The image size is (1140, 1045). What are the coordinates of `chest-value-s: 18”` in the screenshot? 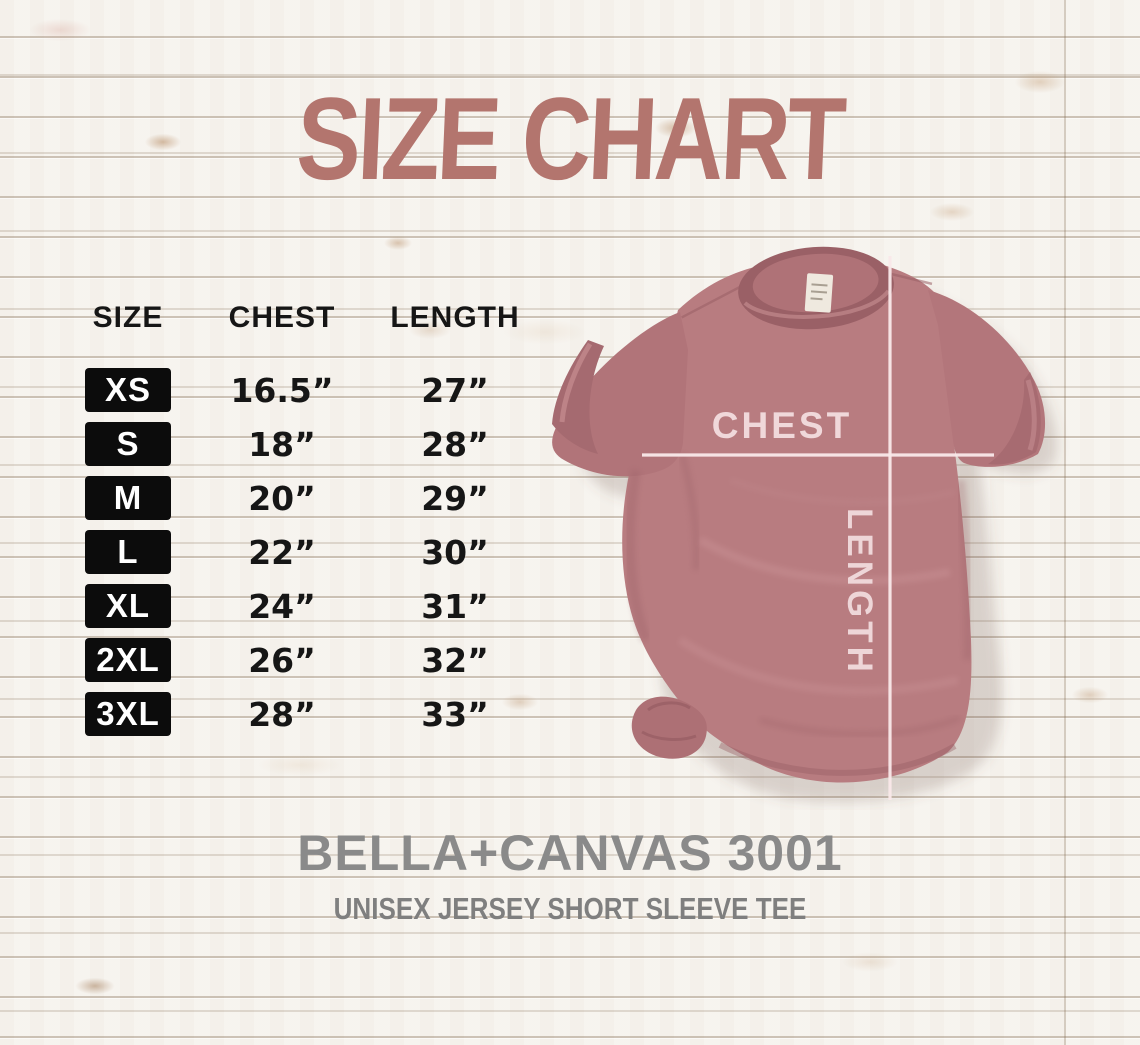 It's located at (282, 444).